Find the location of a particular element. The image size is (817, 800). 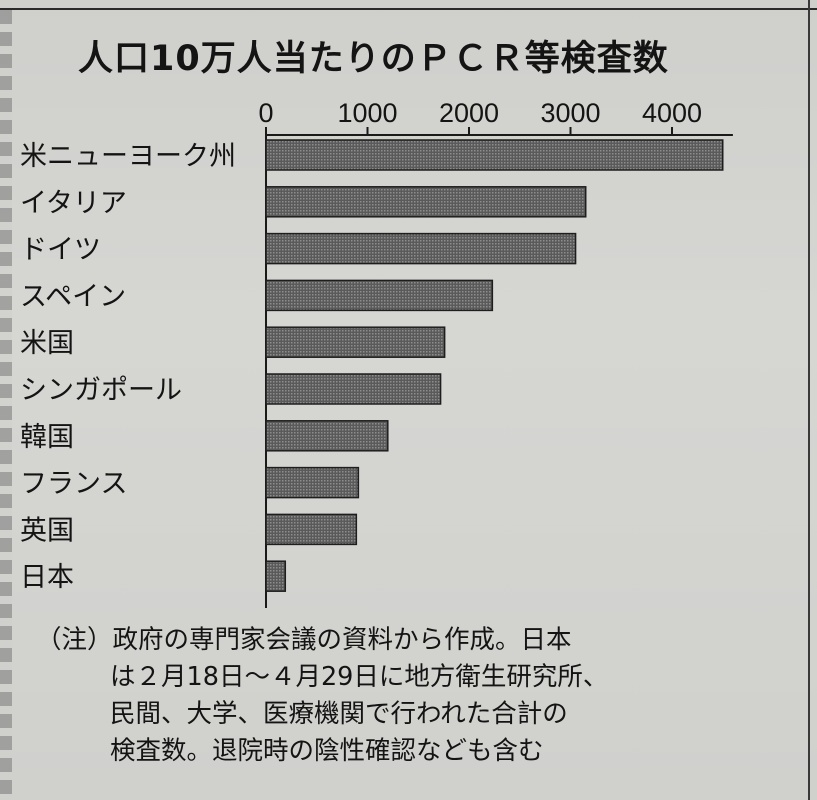

category-label: スペイン is located at coordinates (73, 296).